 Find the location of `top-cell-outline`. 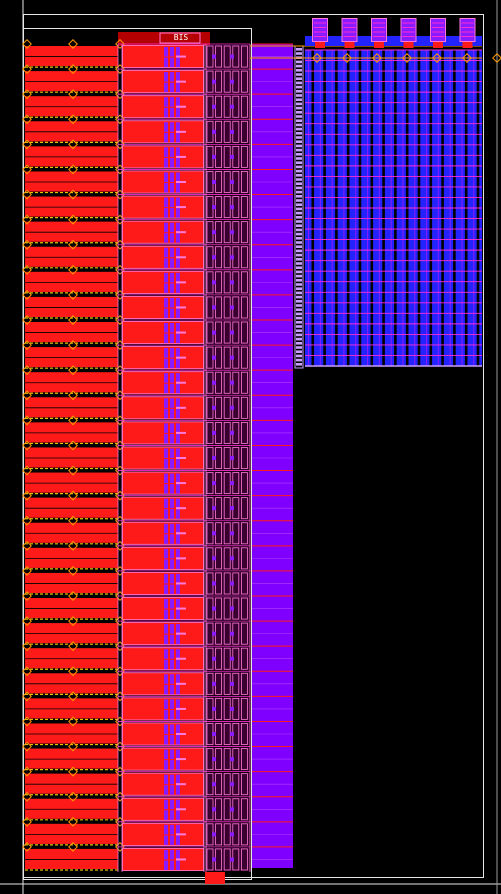

top-cell-outline is located at coordinates (467, 30).